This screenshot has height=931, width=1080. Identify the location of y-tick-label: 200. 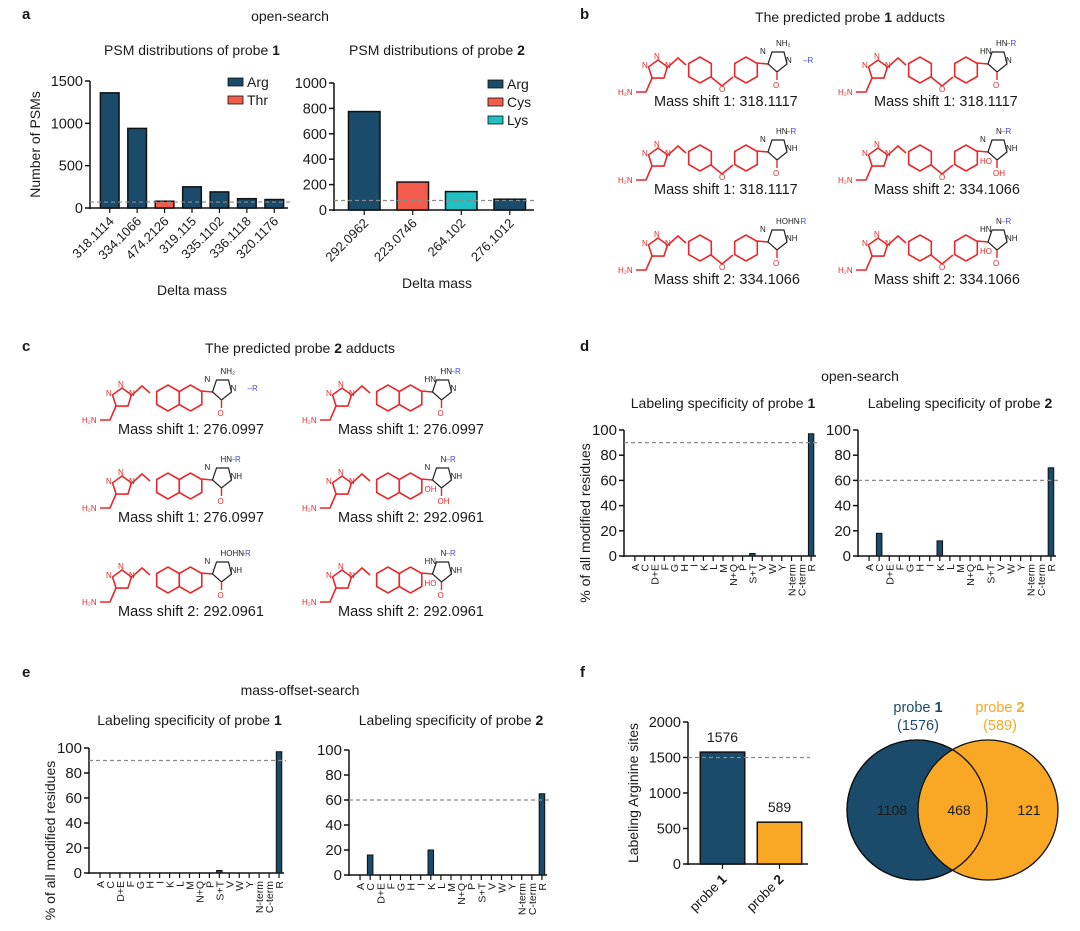
(315, 186).